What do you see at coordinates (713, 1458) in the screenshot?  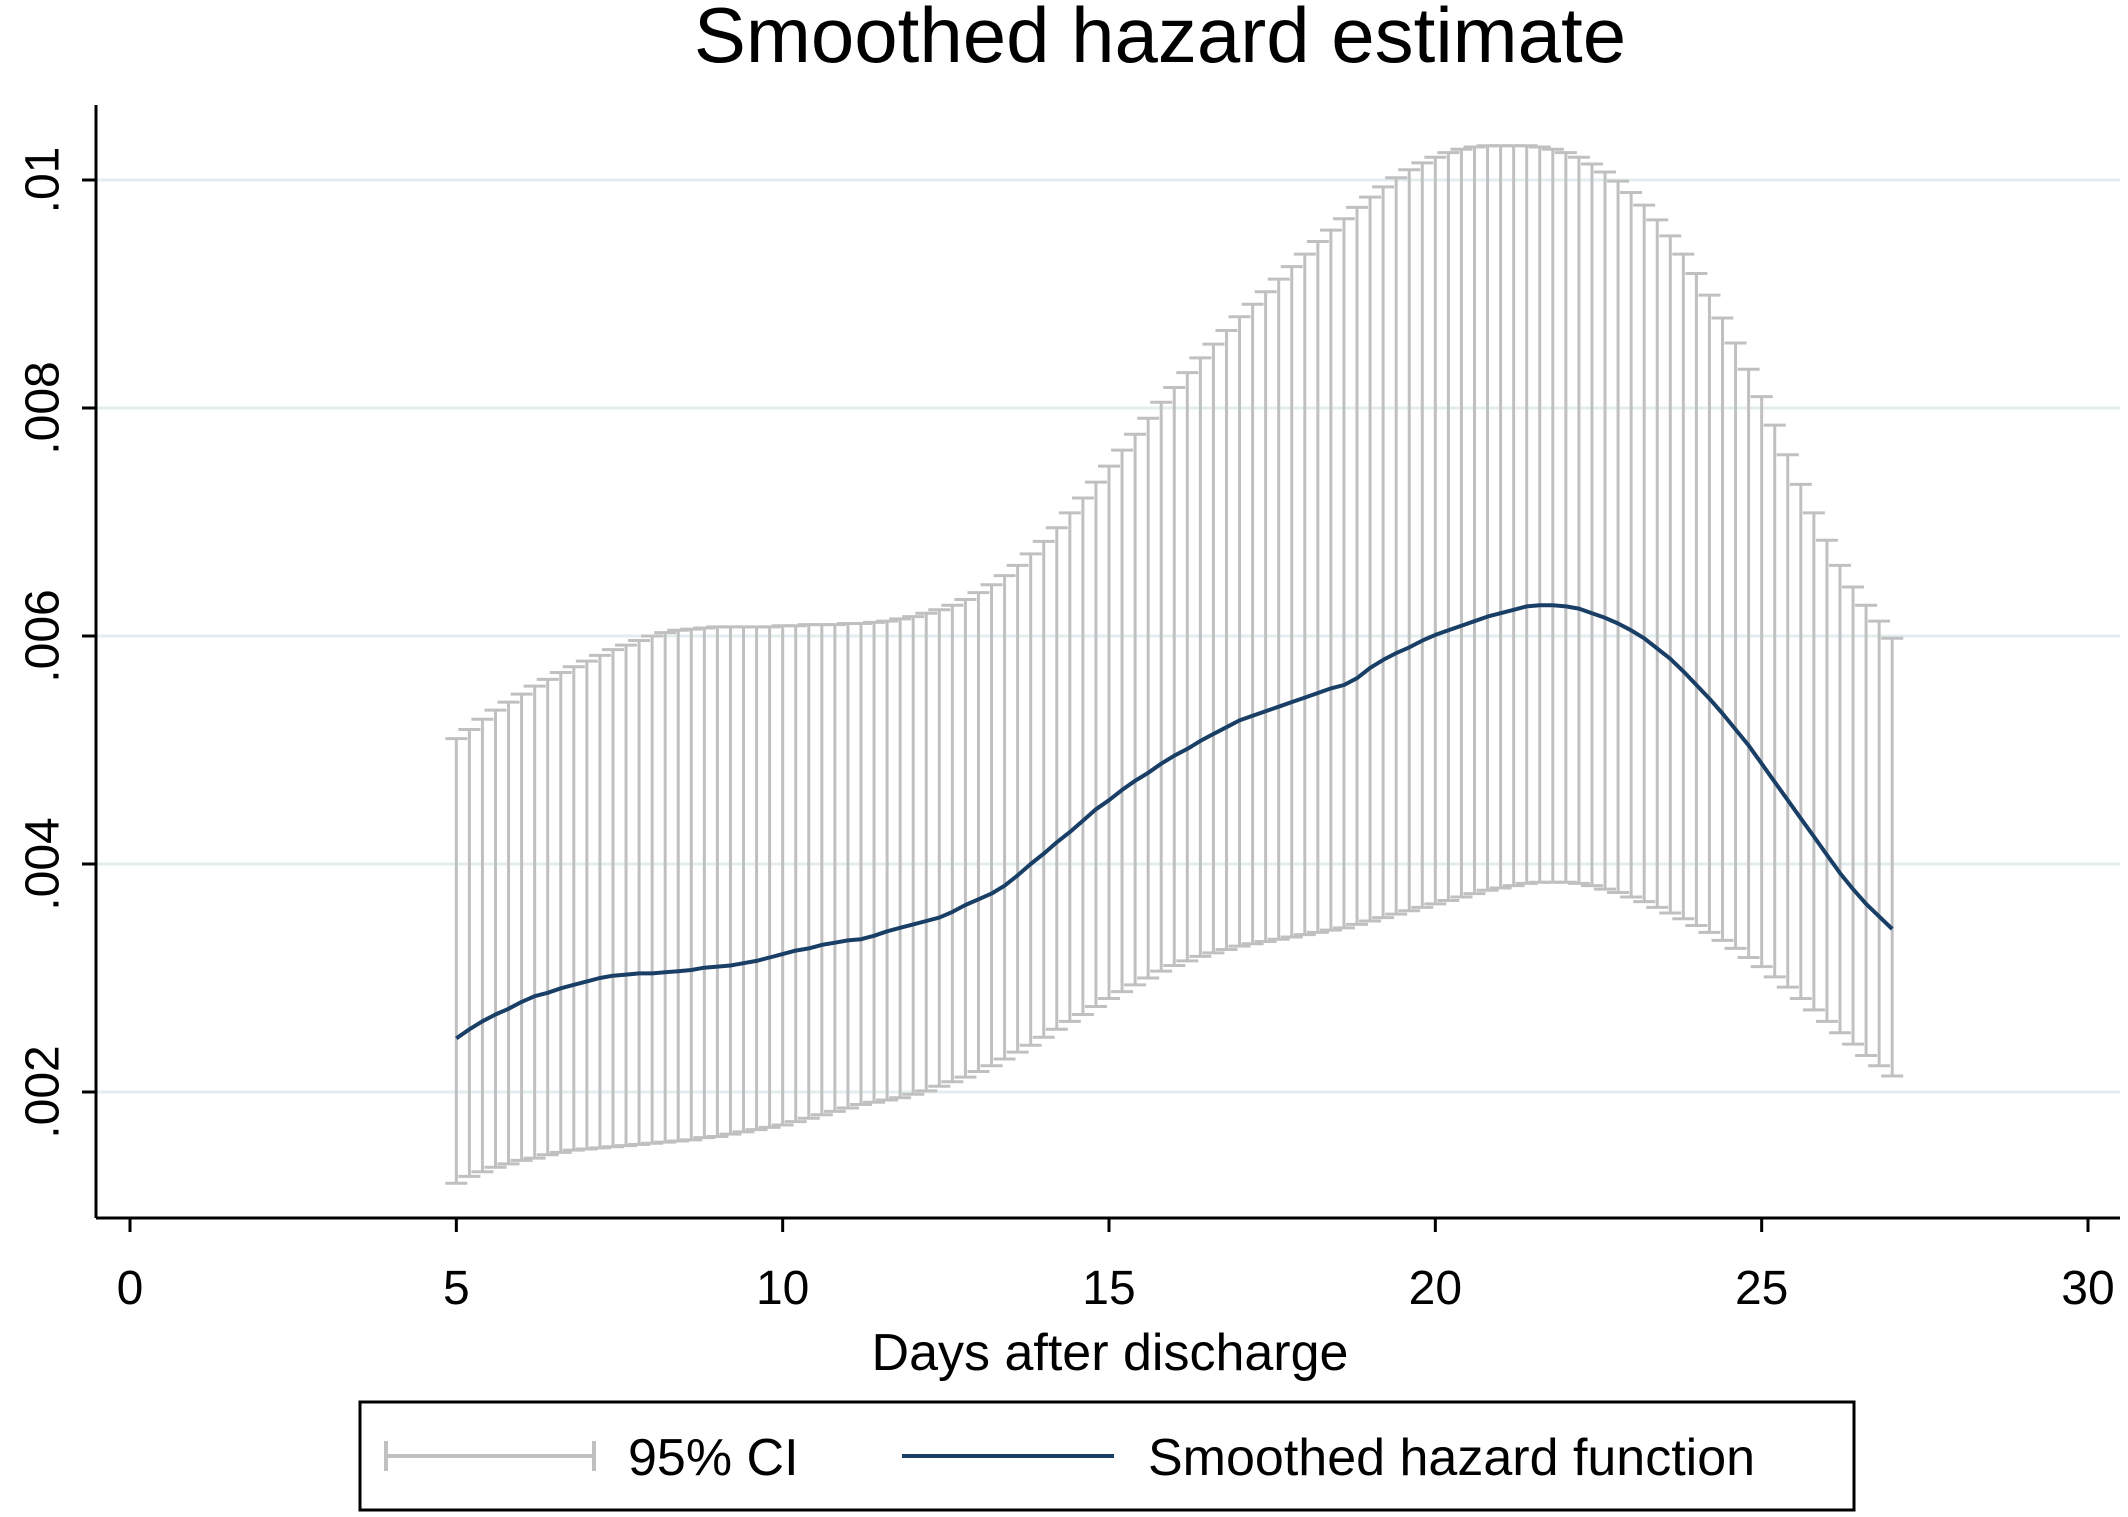 I see `legend-ci-label: 95% CI` at bounding box center [713, 1458].